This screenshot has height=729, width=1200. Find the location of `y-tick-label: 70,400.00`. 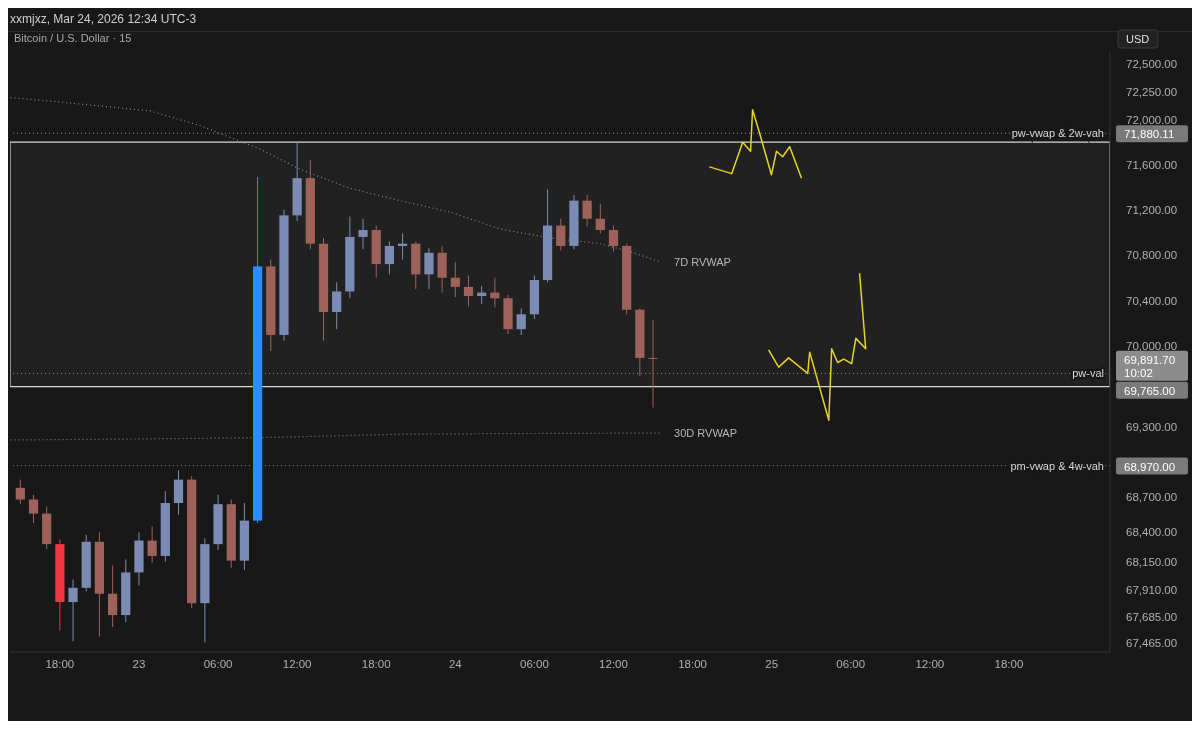

y-tick-label: 70,400.00 is located at coordinates (1152, 300).